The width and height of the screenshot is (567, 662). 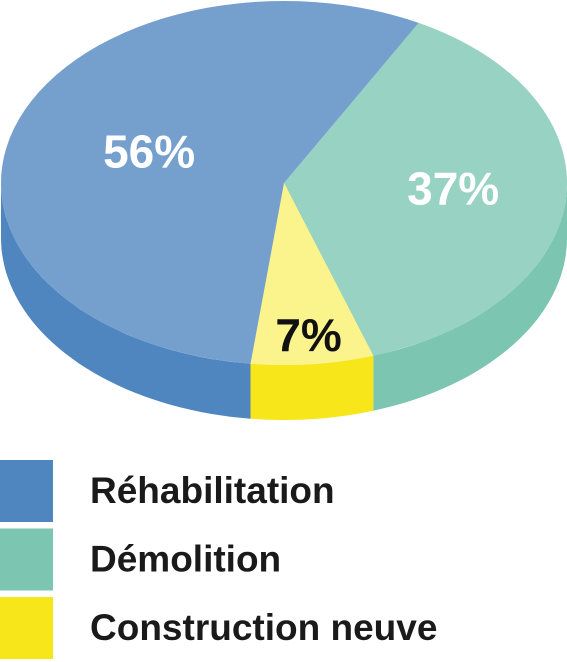 I want to click on pie-slice-highlight, so click(x=312, y=274).